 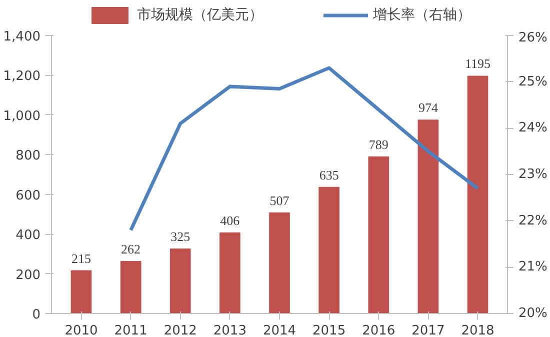 What do you see at coordinates (131, 330) in the screenshot?
I see `x-tick-label: 2011` at bounding box center [131, 330].